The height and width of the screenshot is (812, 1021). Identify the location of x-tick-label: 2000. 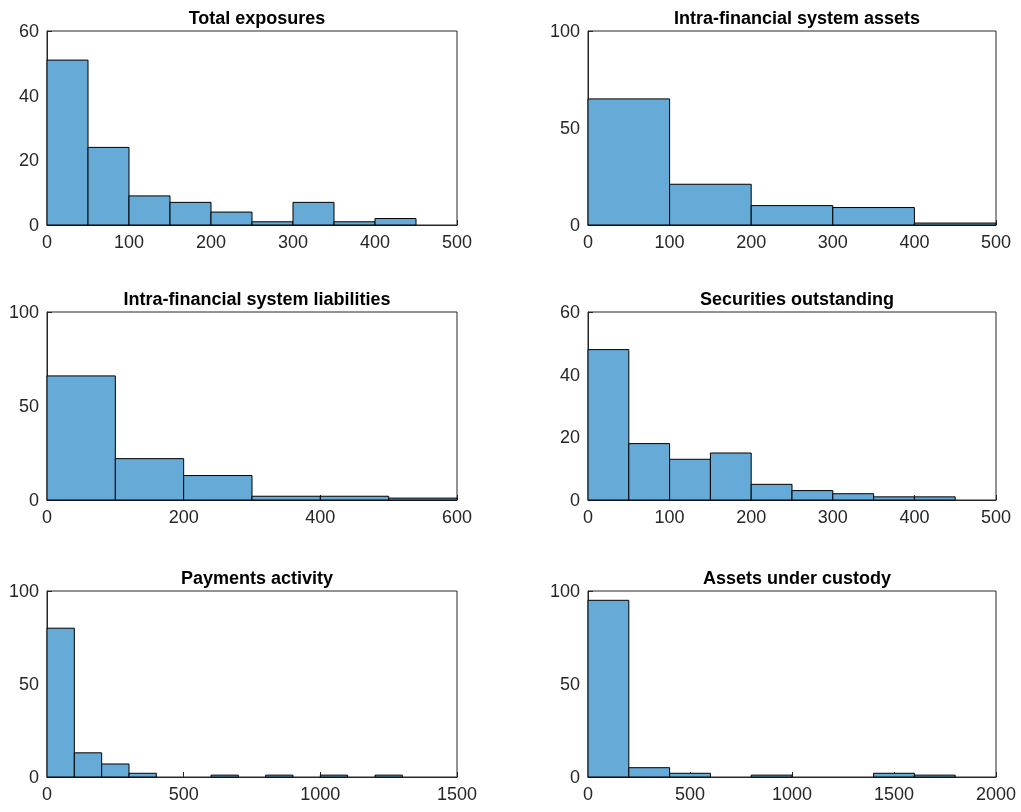
(996, 794).